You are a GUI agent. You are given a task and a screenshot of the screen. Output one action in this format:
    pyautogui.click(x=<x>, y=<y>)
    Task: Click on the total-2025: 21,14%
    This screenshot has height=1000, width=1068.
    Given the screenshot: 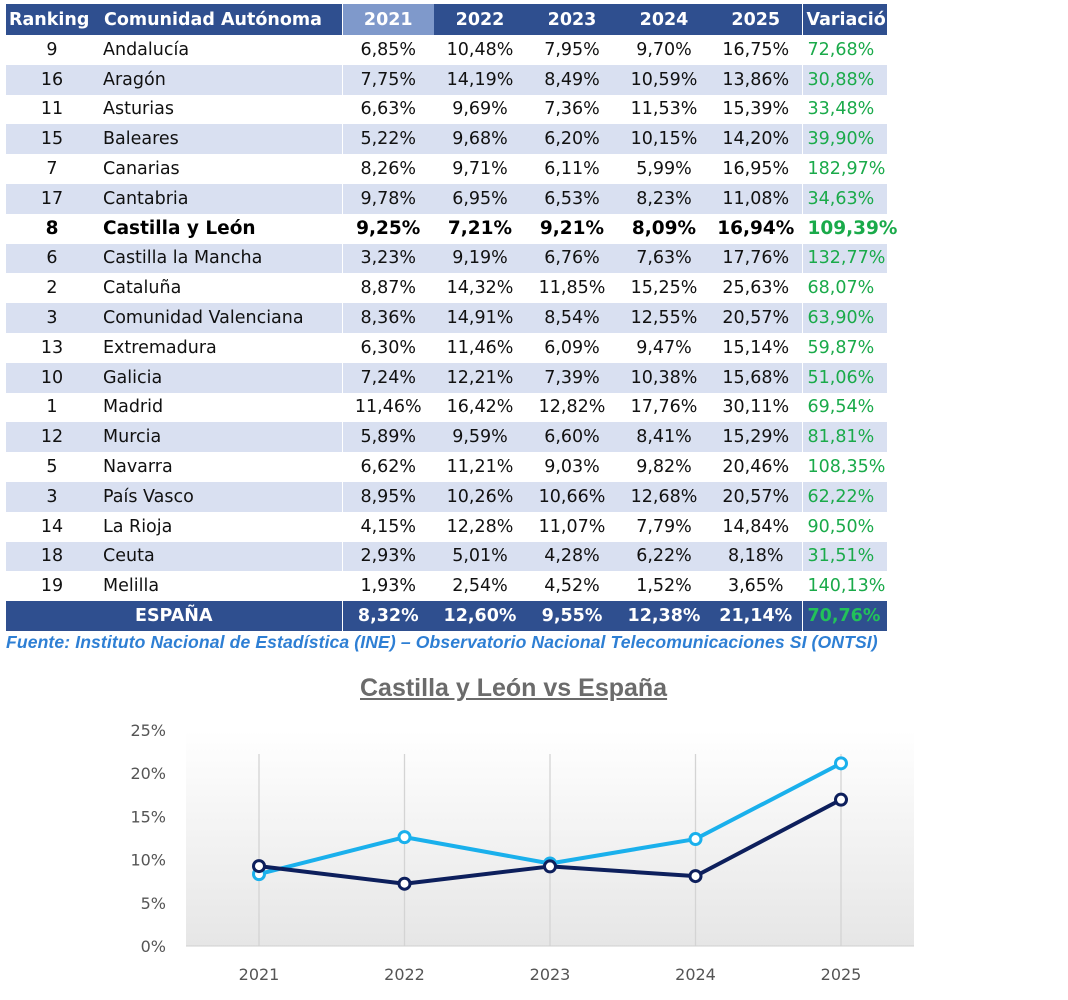 What is the action you would take?
    pyautogui.click(x=756, y=616)
    